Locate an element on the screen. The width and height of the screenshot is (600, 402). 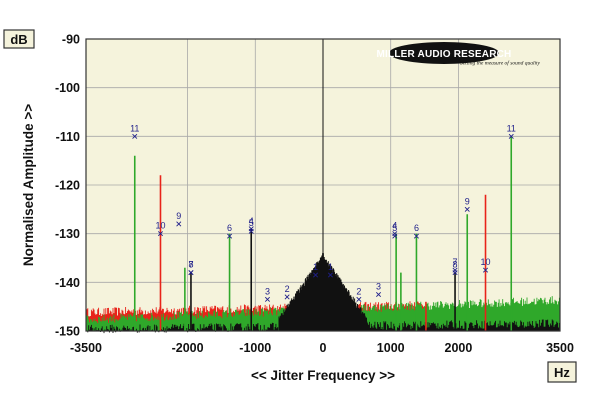
y-axis-title: Normalised Amplitude >> is located at coordinates (28, 185).